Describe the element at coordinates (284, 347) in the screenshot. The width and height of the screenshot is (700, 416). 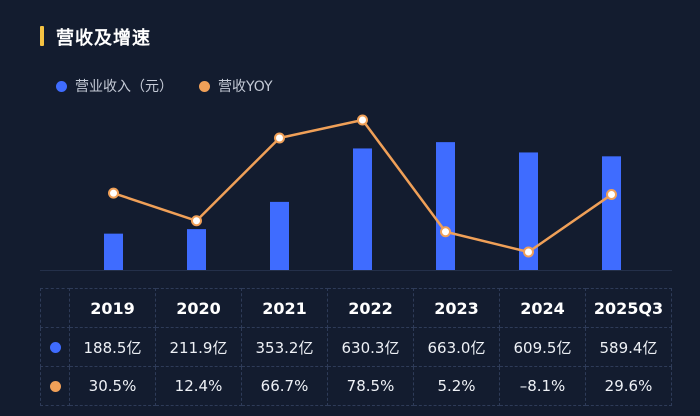
I see `revenue-cell: 353.2亿` at that location.